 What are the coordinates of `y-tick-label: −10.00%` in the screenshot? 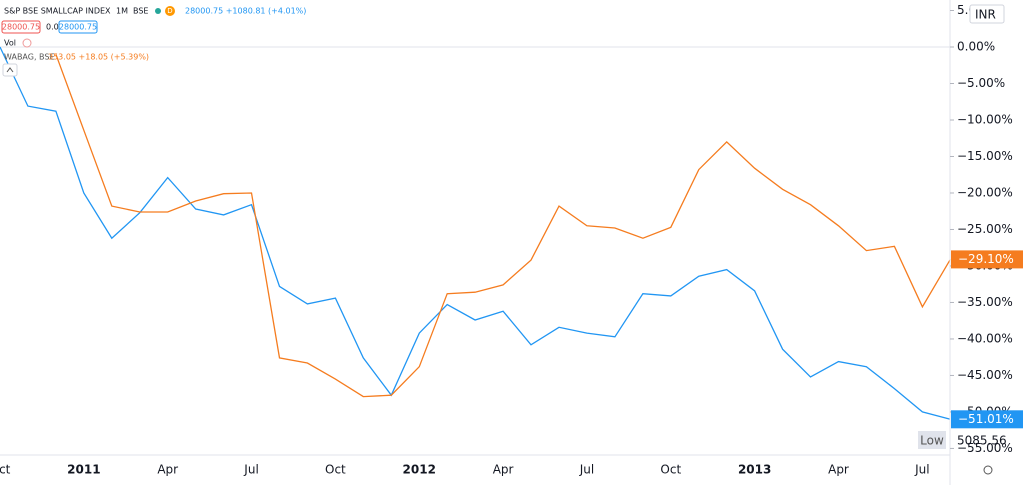 It's located at (985, 119).